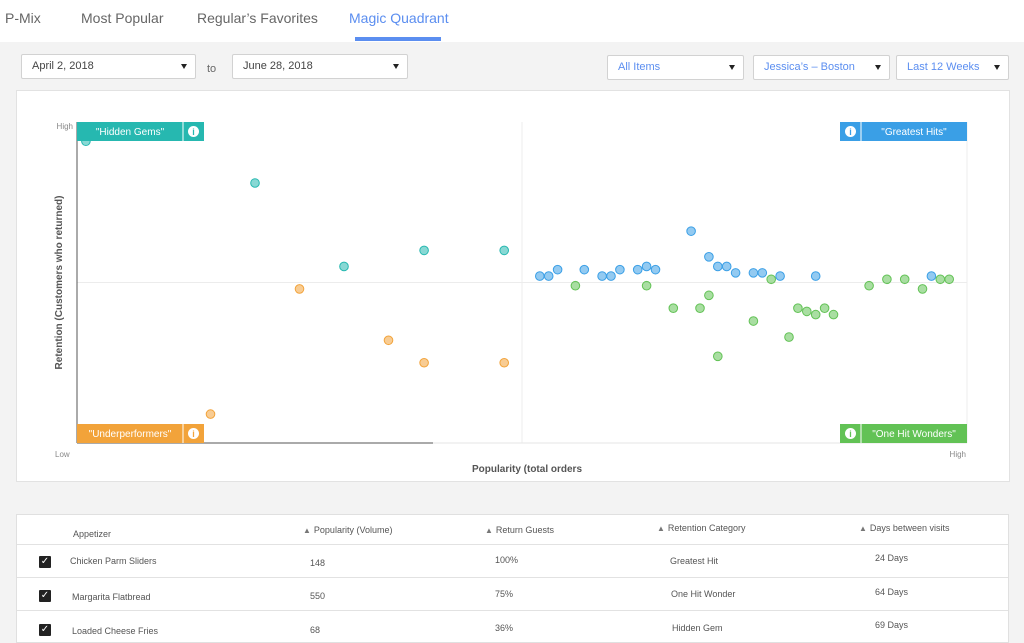 The image size is (1024, 643). I want to click on cell-appetizer: Chicken Parm Sliders, so click(113, 561).